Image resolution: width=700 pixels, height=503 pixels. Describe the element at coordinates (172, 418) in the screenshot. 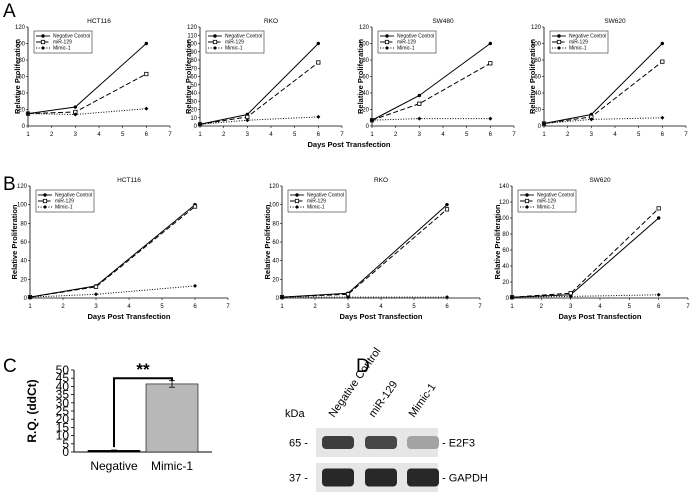

I see `bar` at that location.